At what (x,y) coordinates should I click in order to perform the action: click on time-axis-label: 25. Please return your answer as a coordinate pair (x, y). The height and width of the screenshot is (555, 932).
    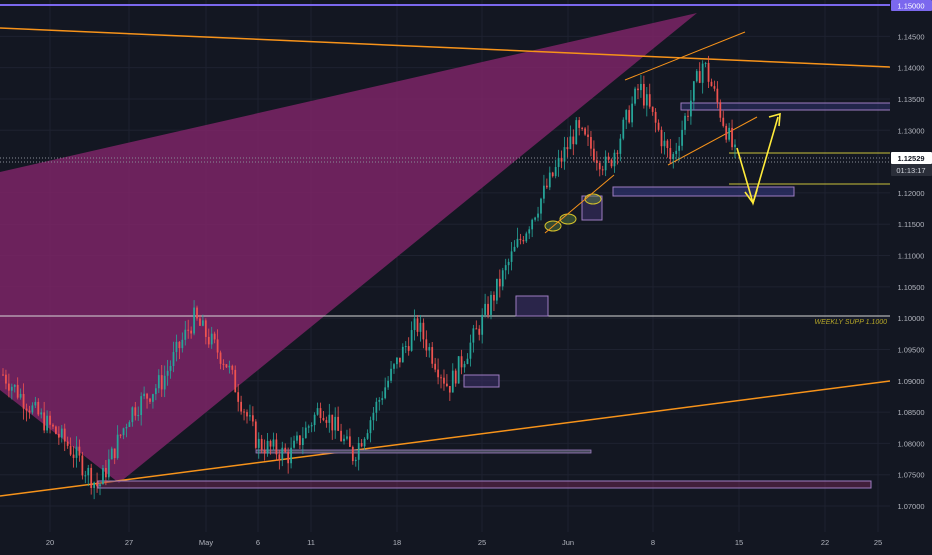
    Looking at the image, I should click on (482, 542).